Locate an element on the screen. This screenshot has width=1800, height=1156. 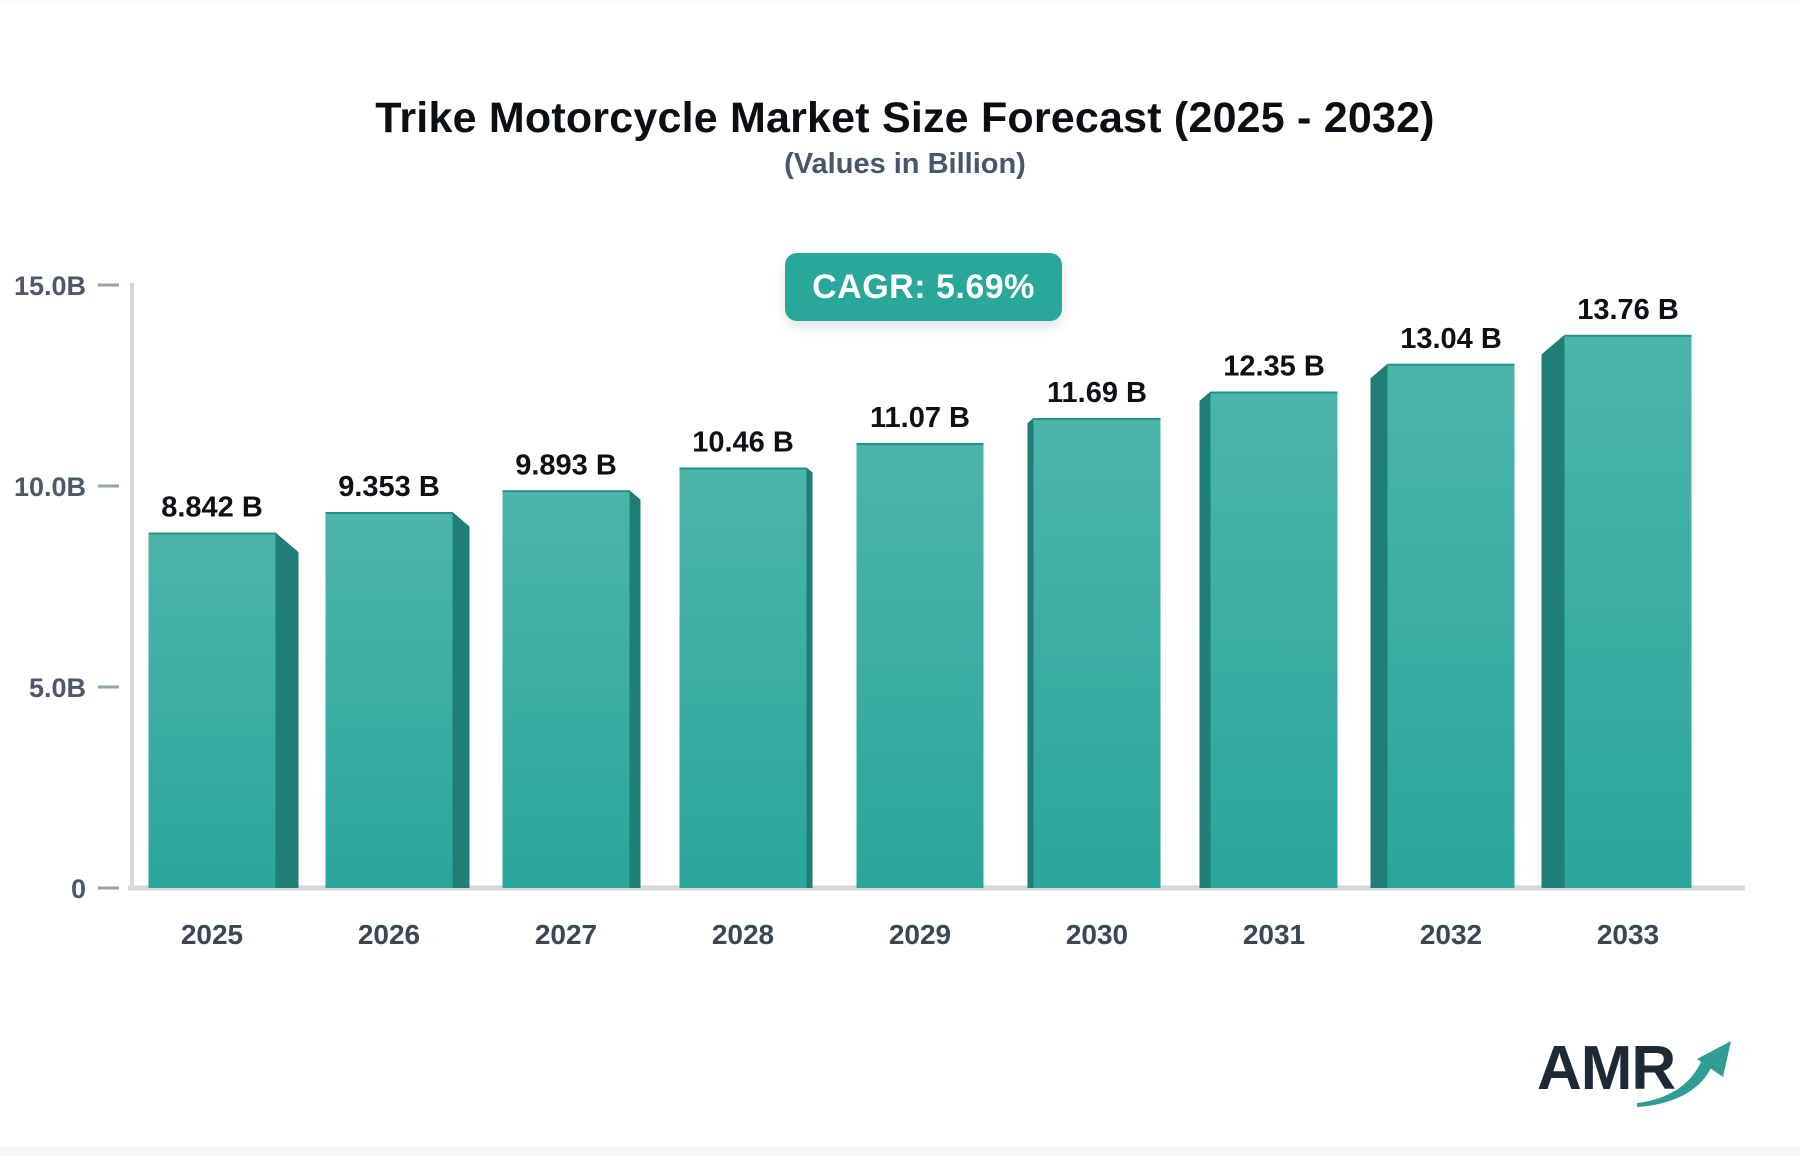
bar-2031: 12.35 B 2031 is located at coordinates (1268, 650).